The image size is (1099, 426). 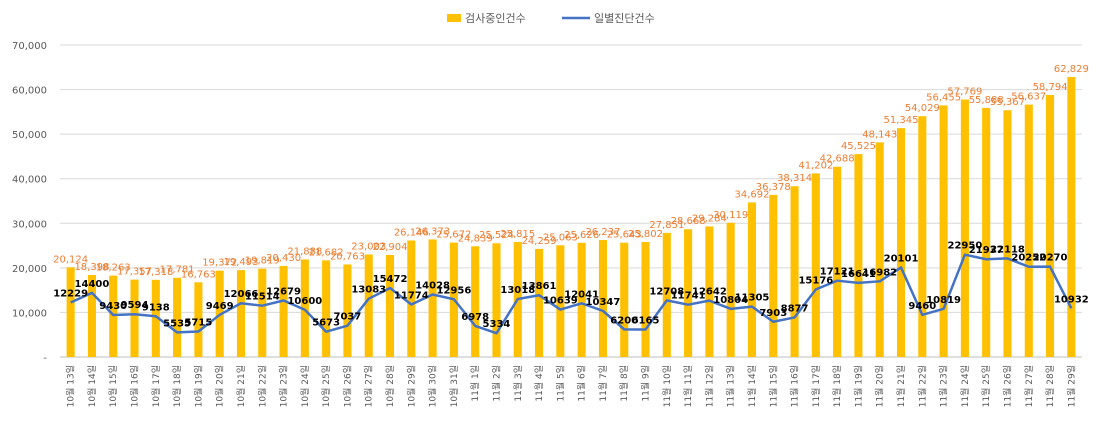 I want to click on x-tick-label: 11월 15일, so click(x=773, y=386).